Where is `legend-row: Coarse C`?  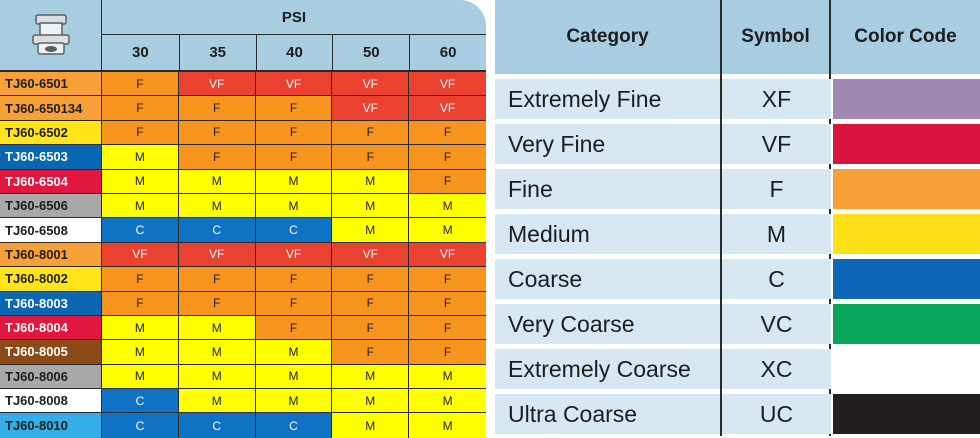
legend-row: Coarse C is located at coordinates (737, 279).